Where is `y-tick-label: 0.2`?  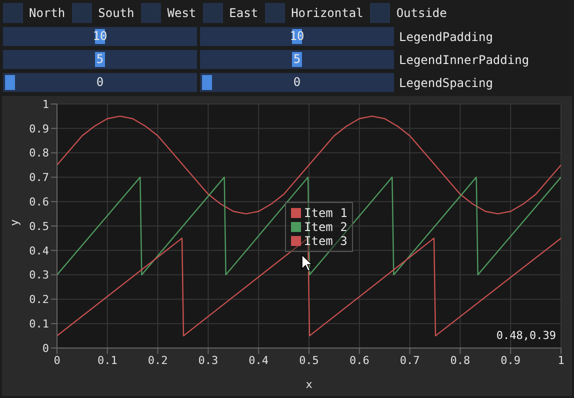
y-tick-label: 0.2 is located at coordinates (39, 299).